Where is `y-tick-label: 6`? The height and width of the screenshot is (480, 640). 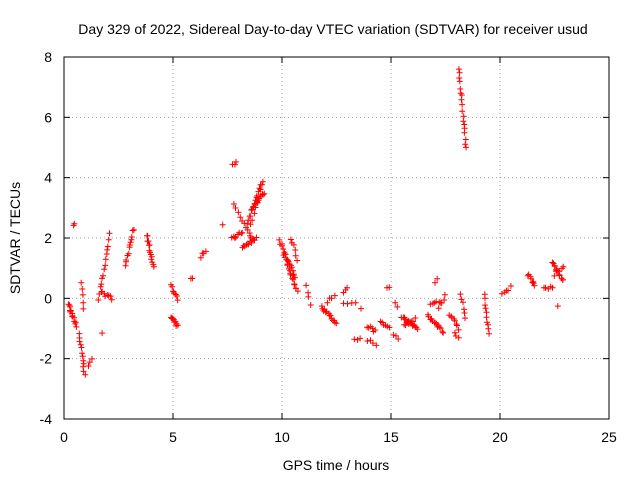 y-tick-label: 6 is located at coordinates (48, 117).